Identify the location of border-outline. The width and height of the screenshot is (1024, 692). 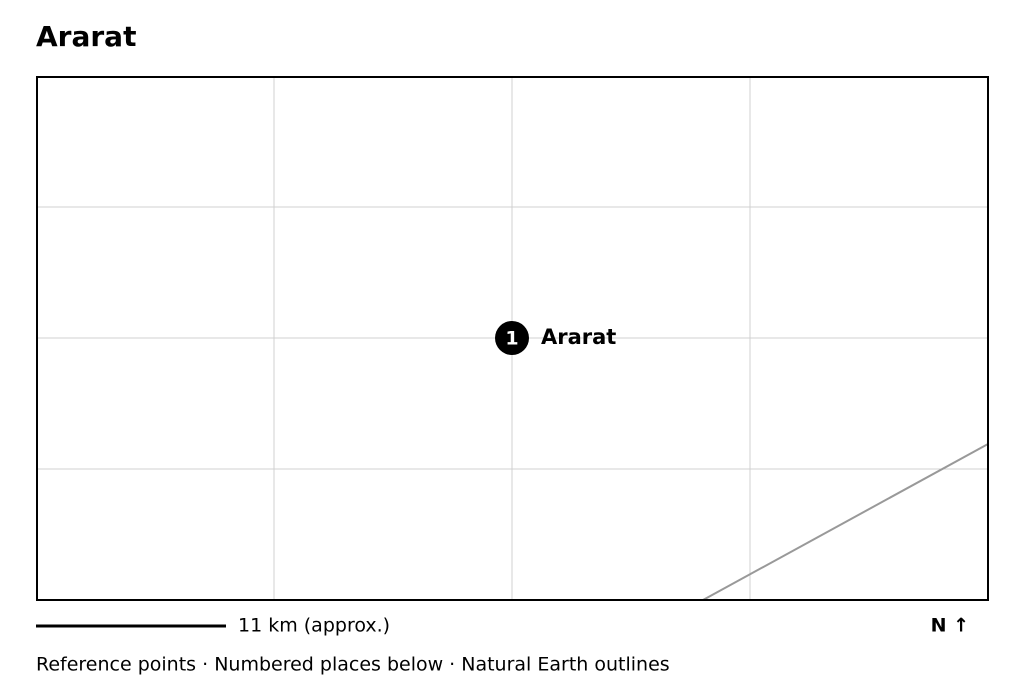
(845, 522).